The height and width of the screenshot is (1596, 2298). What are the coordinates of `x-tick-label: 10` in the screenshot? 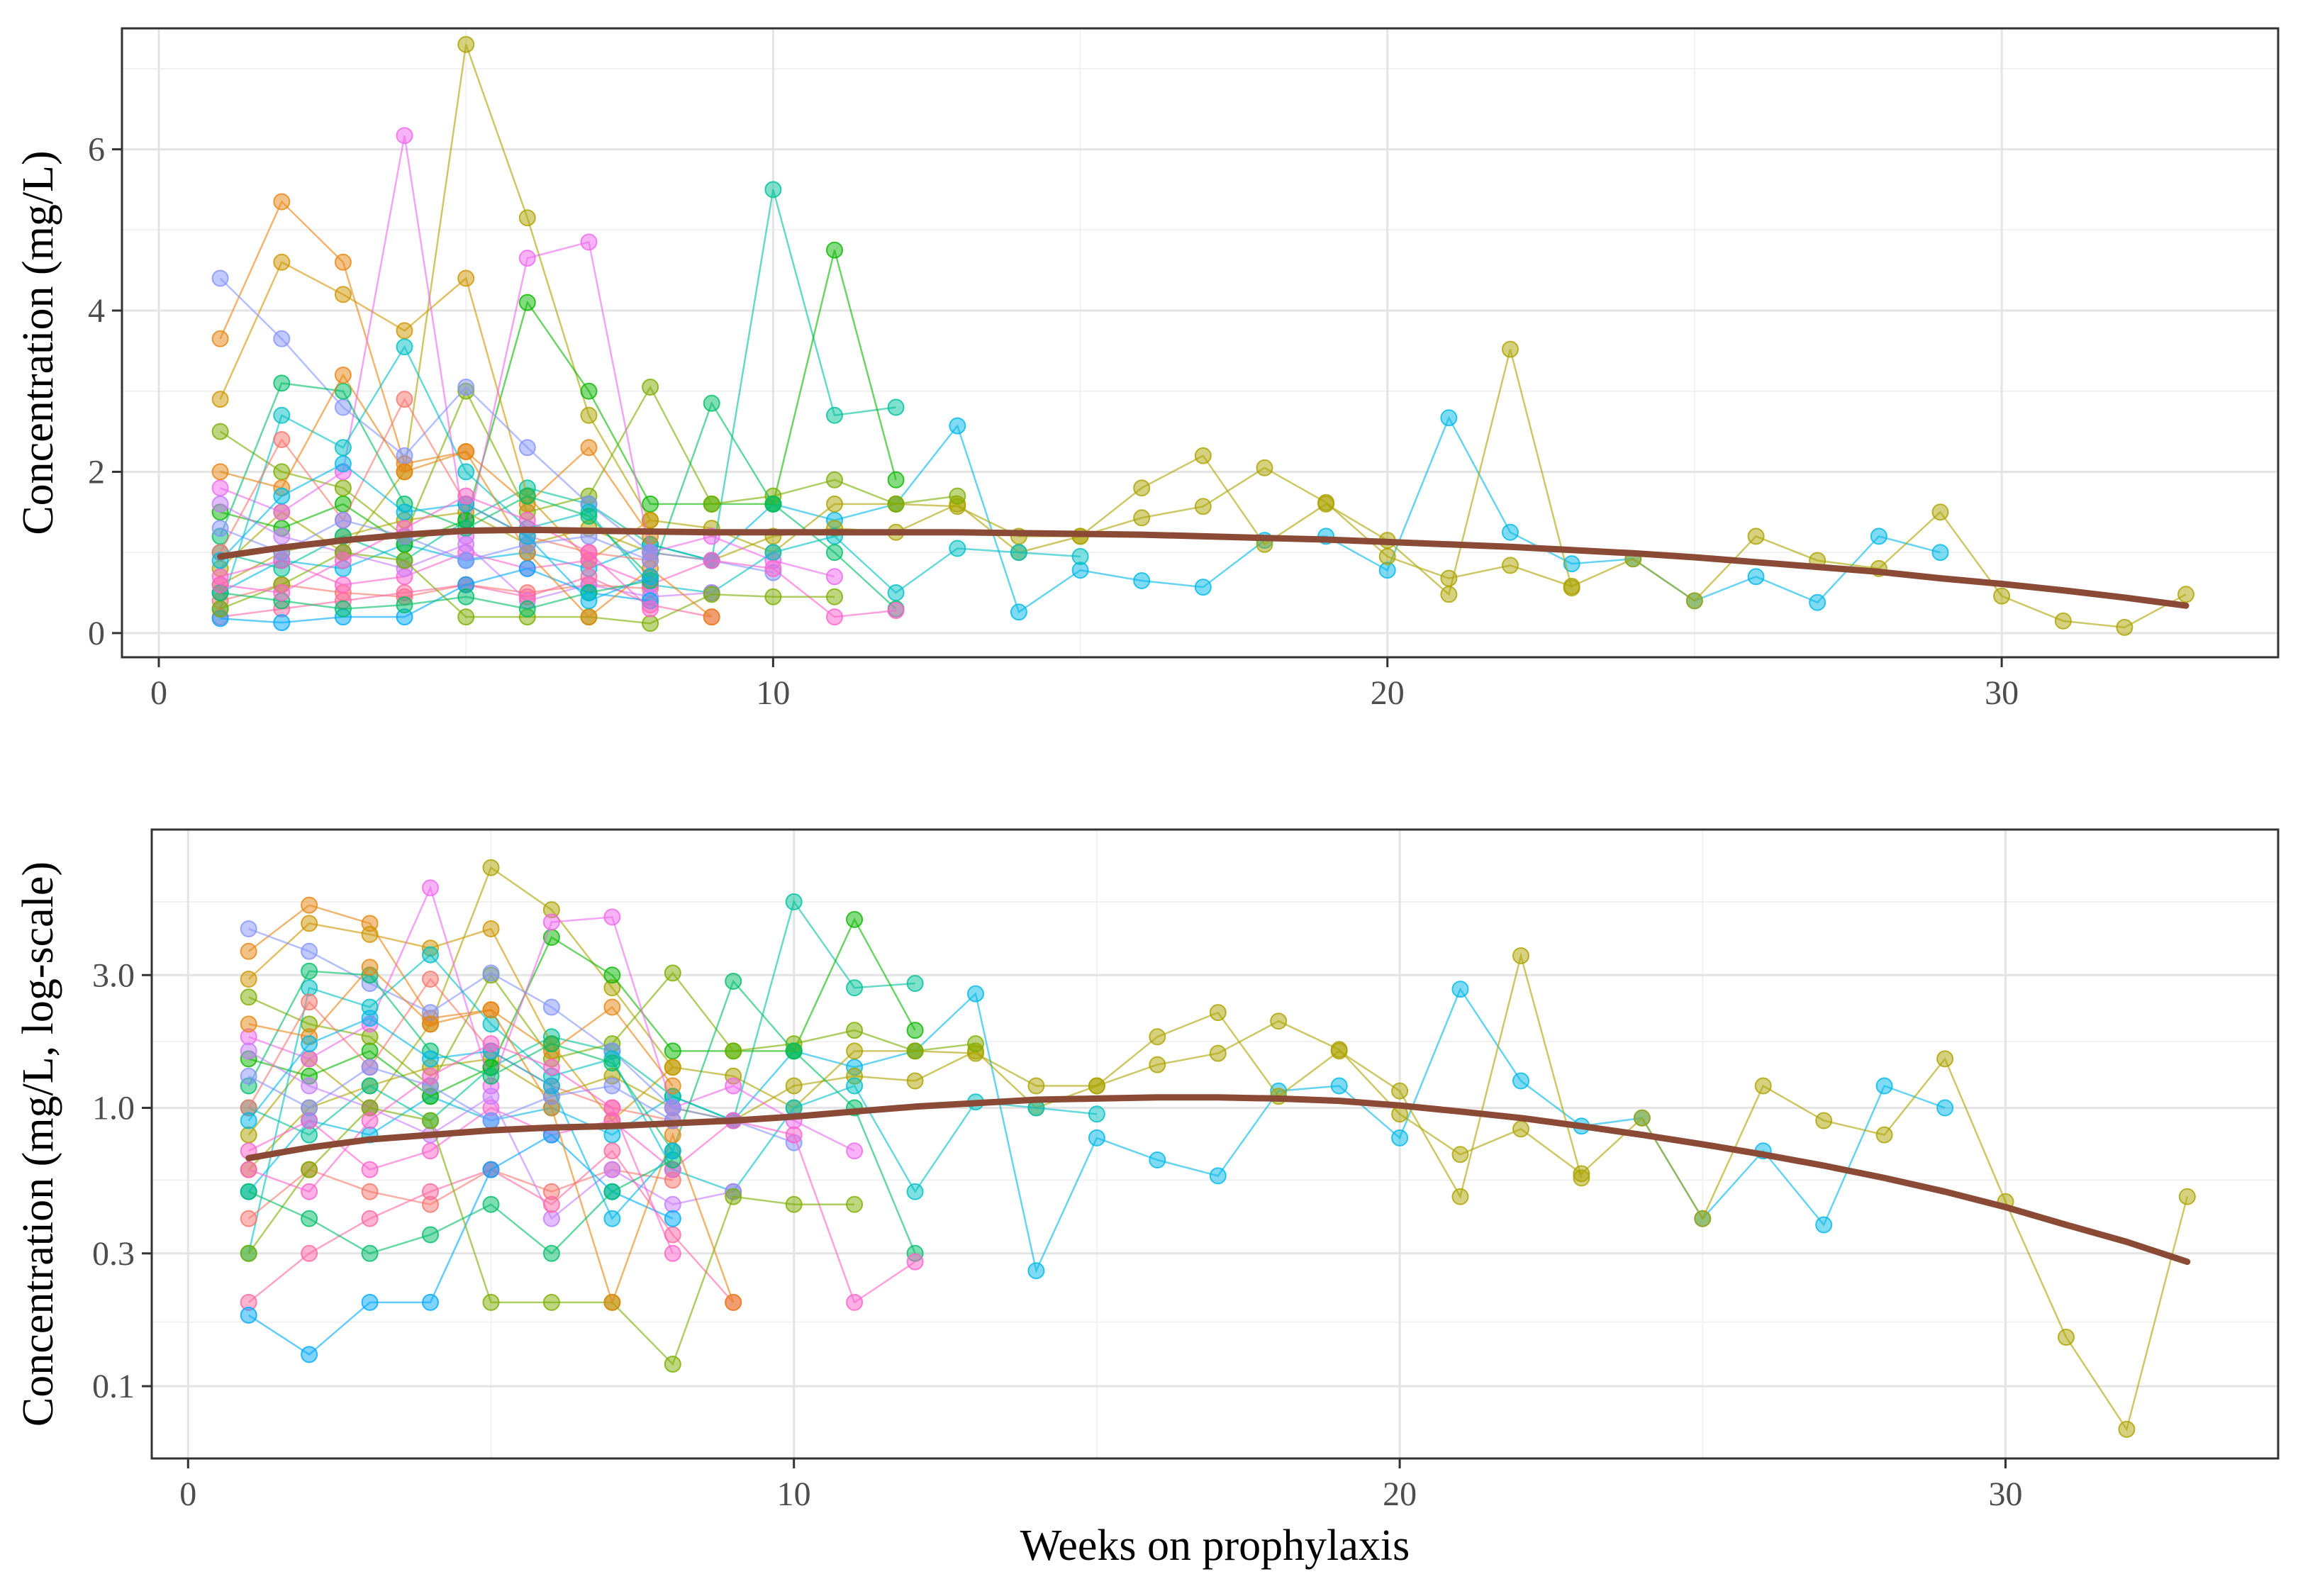 It's located at (794, 1494).